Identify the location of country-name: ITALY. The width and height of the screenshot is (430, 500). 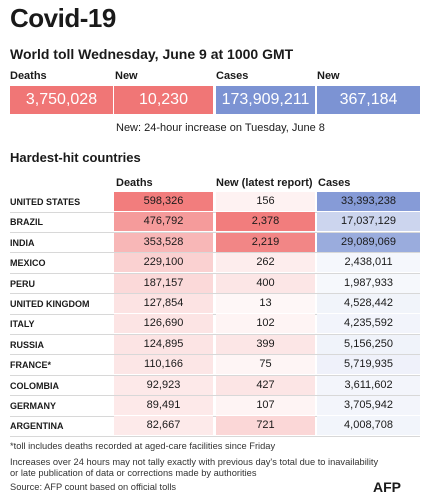
(22, 324).